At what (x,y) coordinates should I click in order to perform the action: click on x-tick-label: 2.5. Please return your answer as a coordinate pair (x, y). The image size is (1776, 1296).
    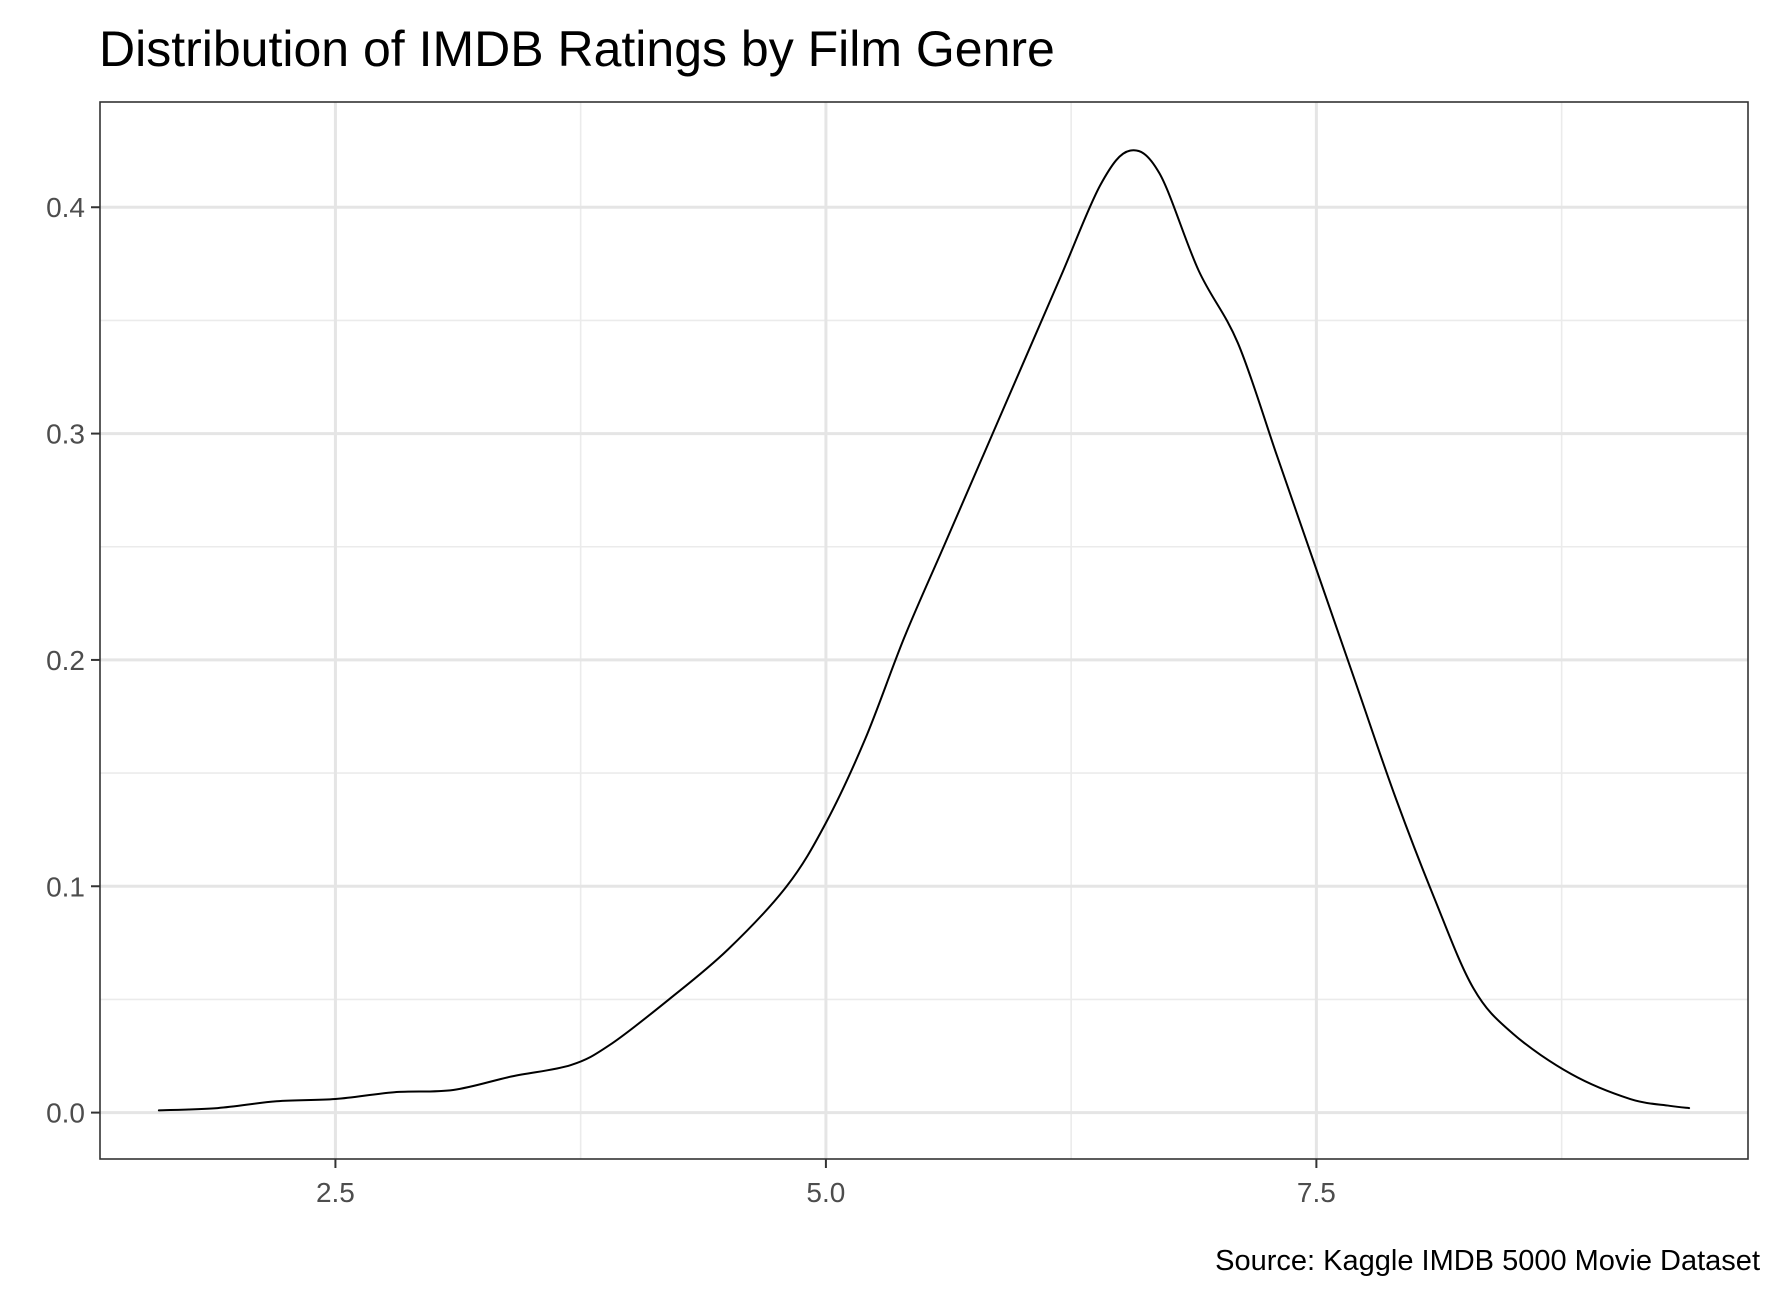
    Looking at the image, I should click on (335, 1192).